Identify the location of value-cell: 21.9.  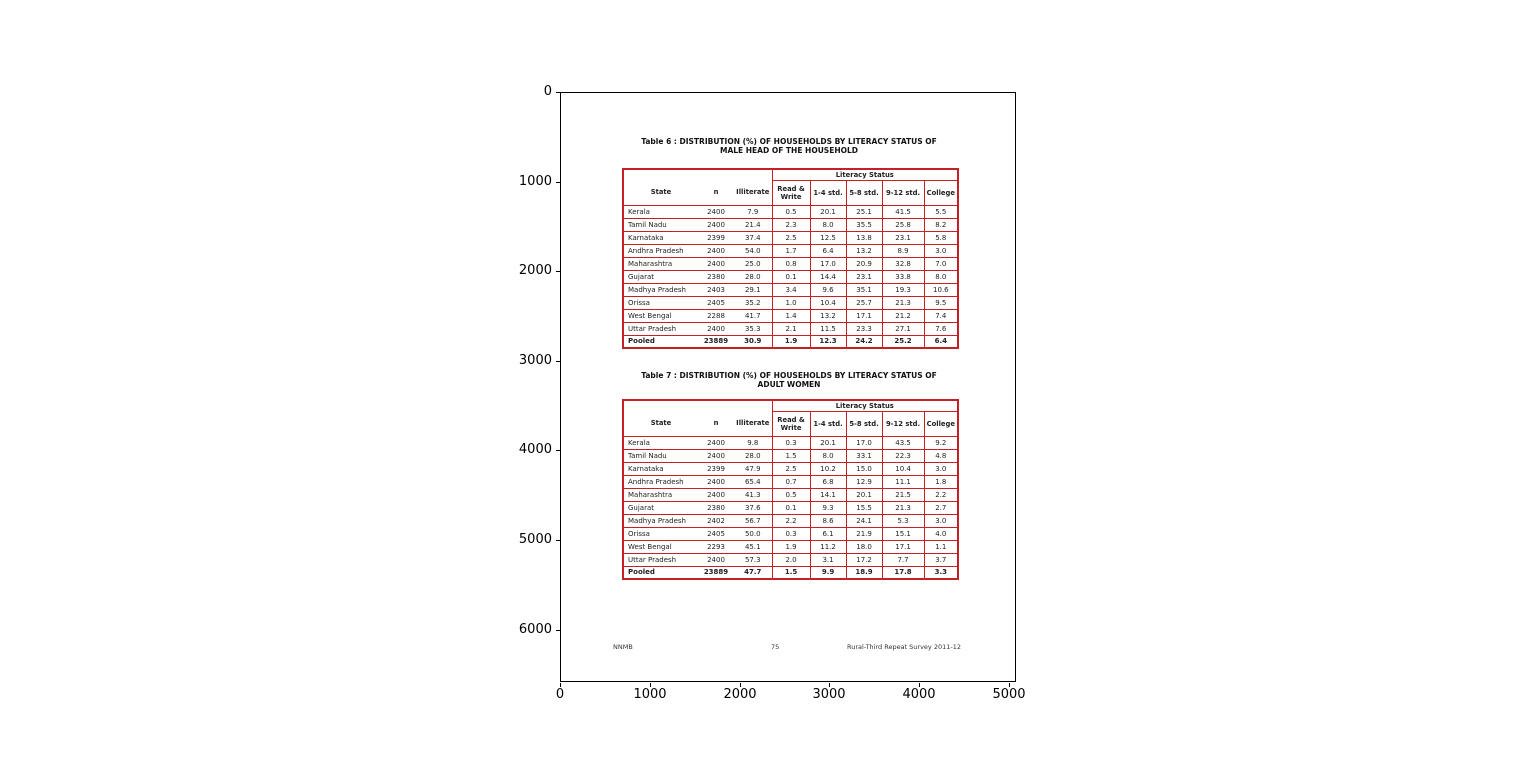
(864, 533).